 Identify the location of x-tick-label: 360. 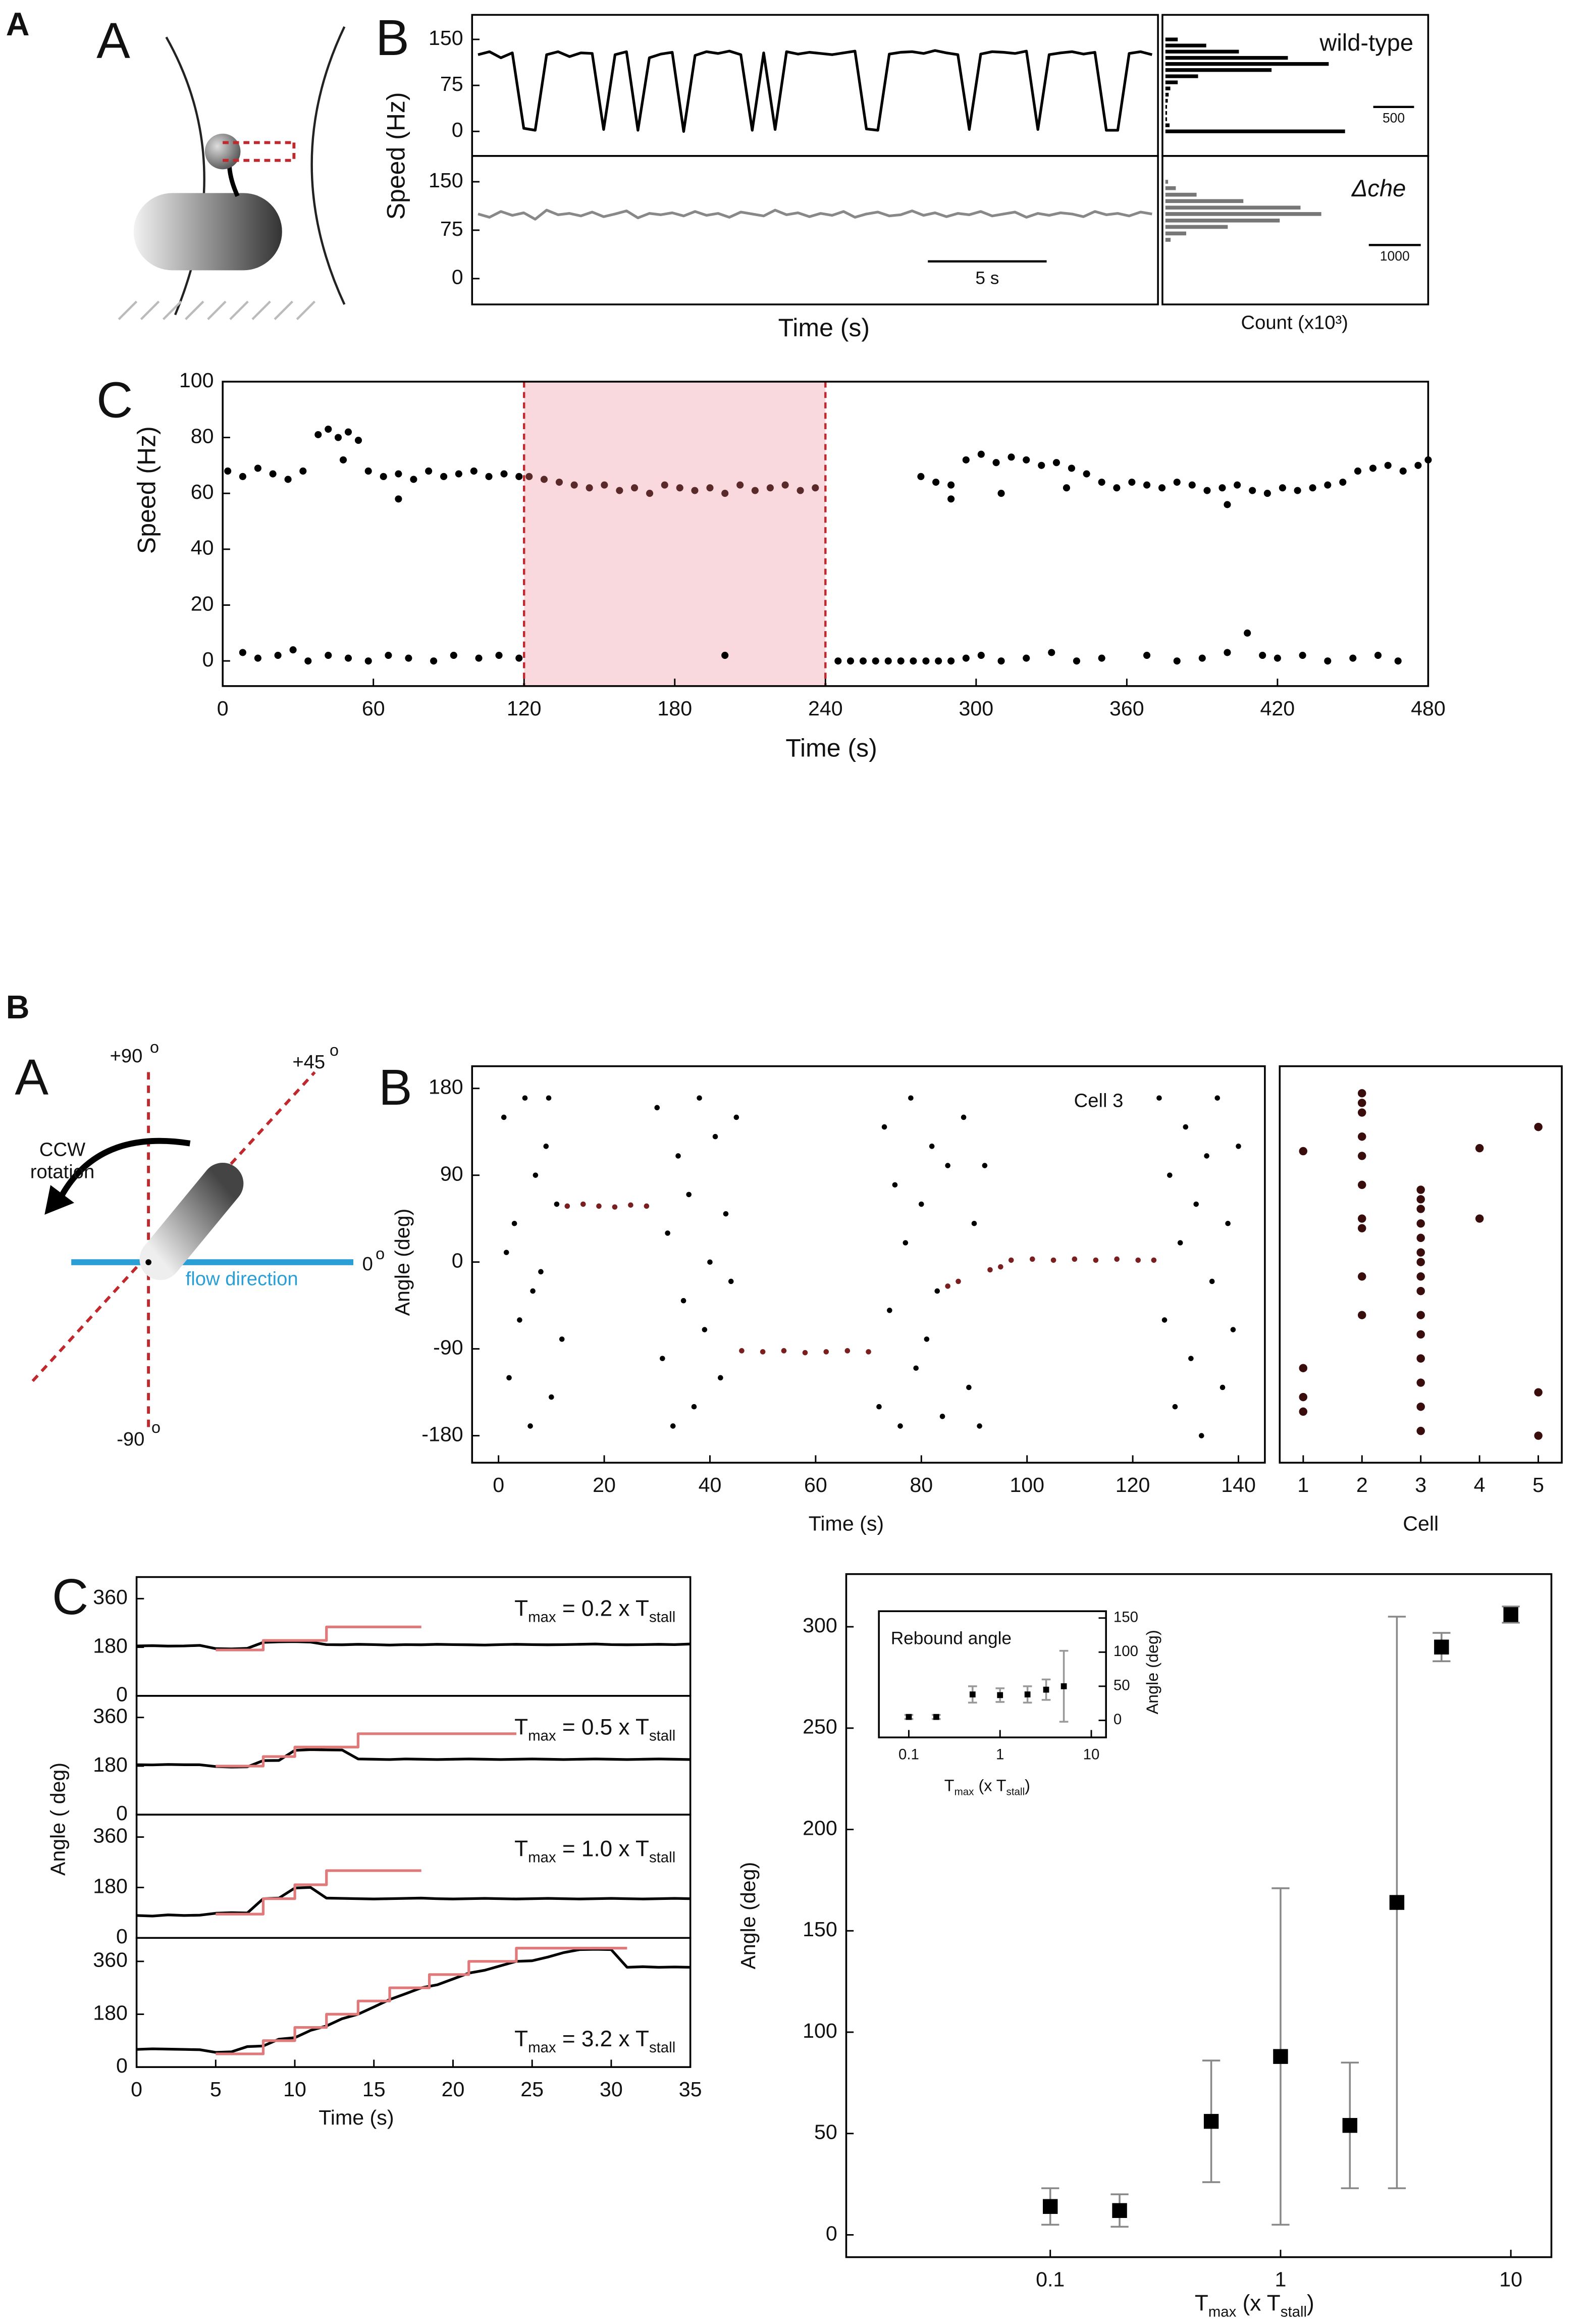
(1126, 708).